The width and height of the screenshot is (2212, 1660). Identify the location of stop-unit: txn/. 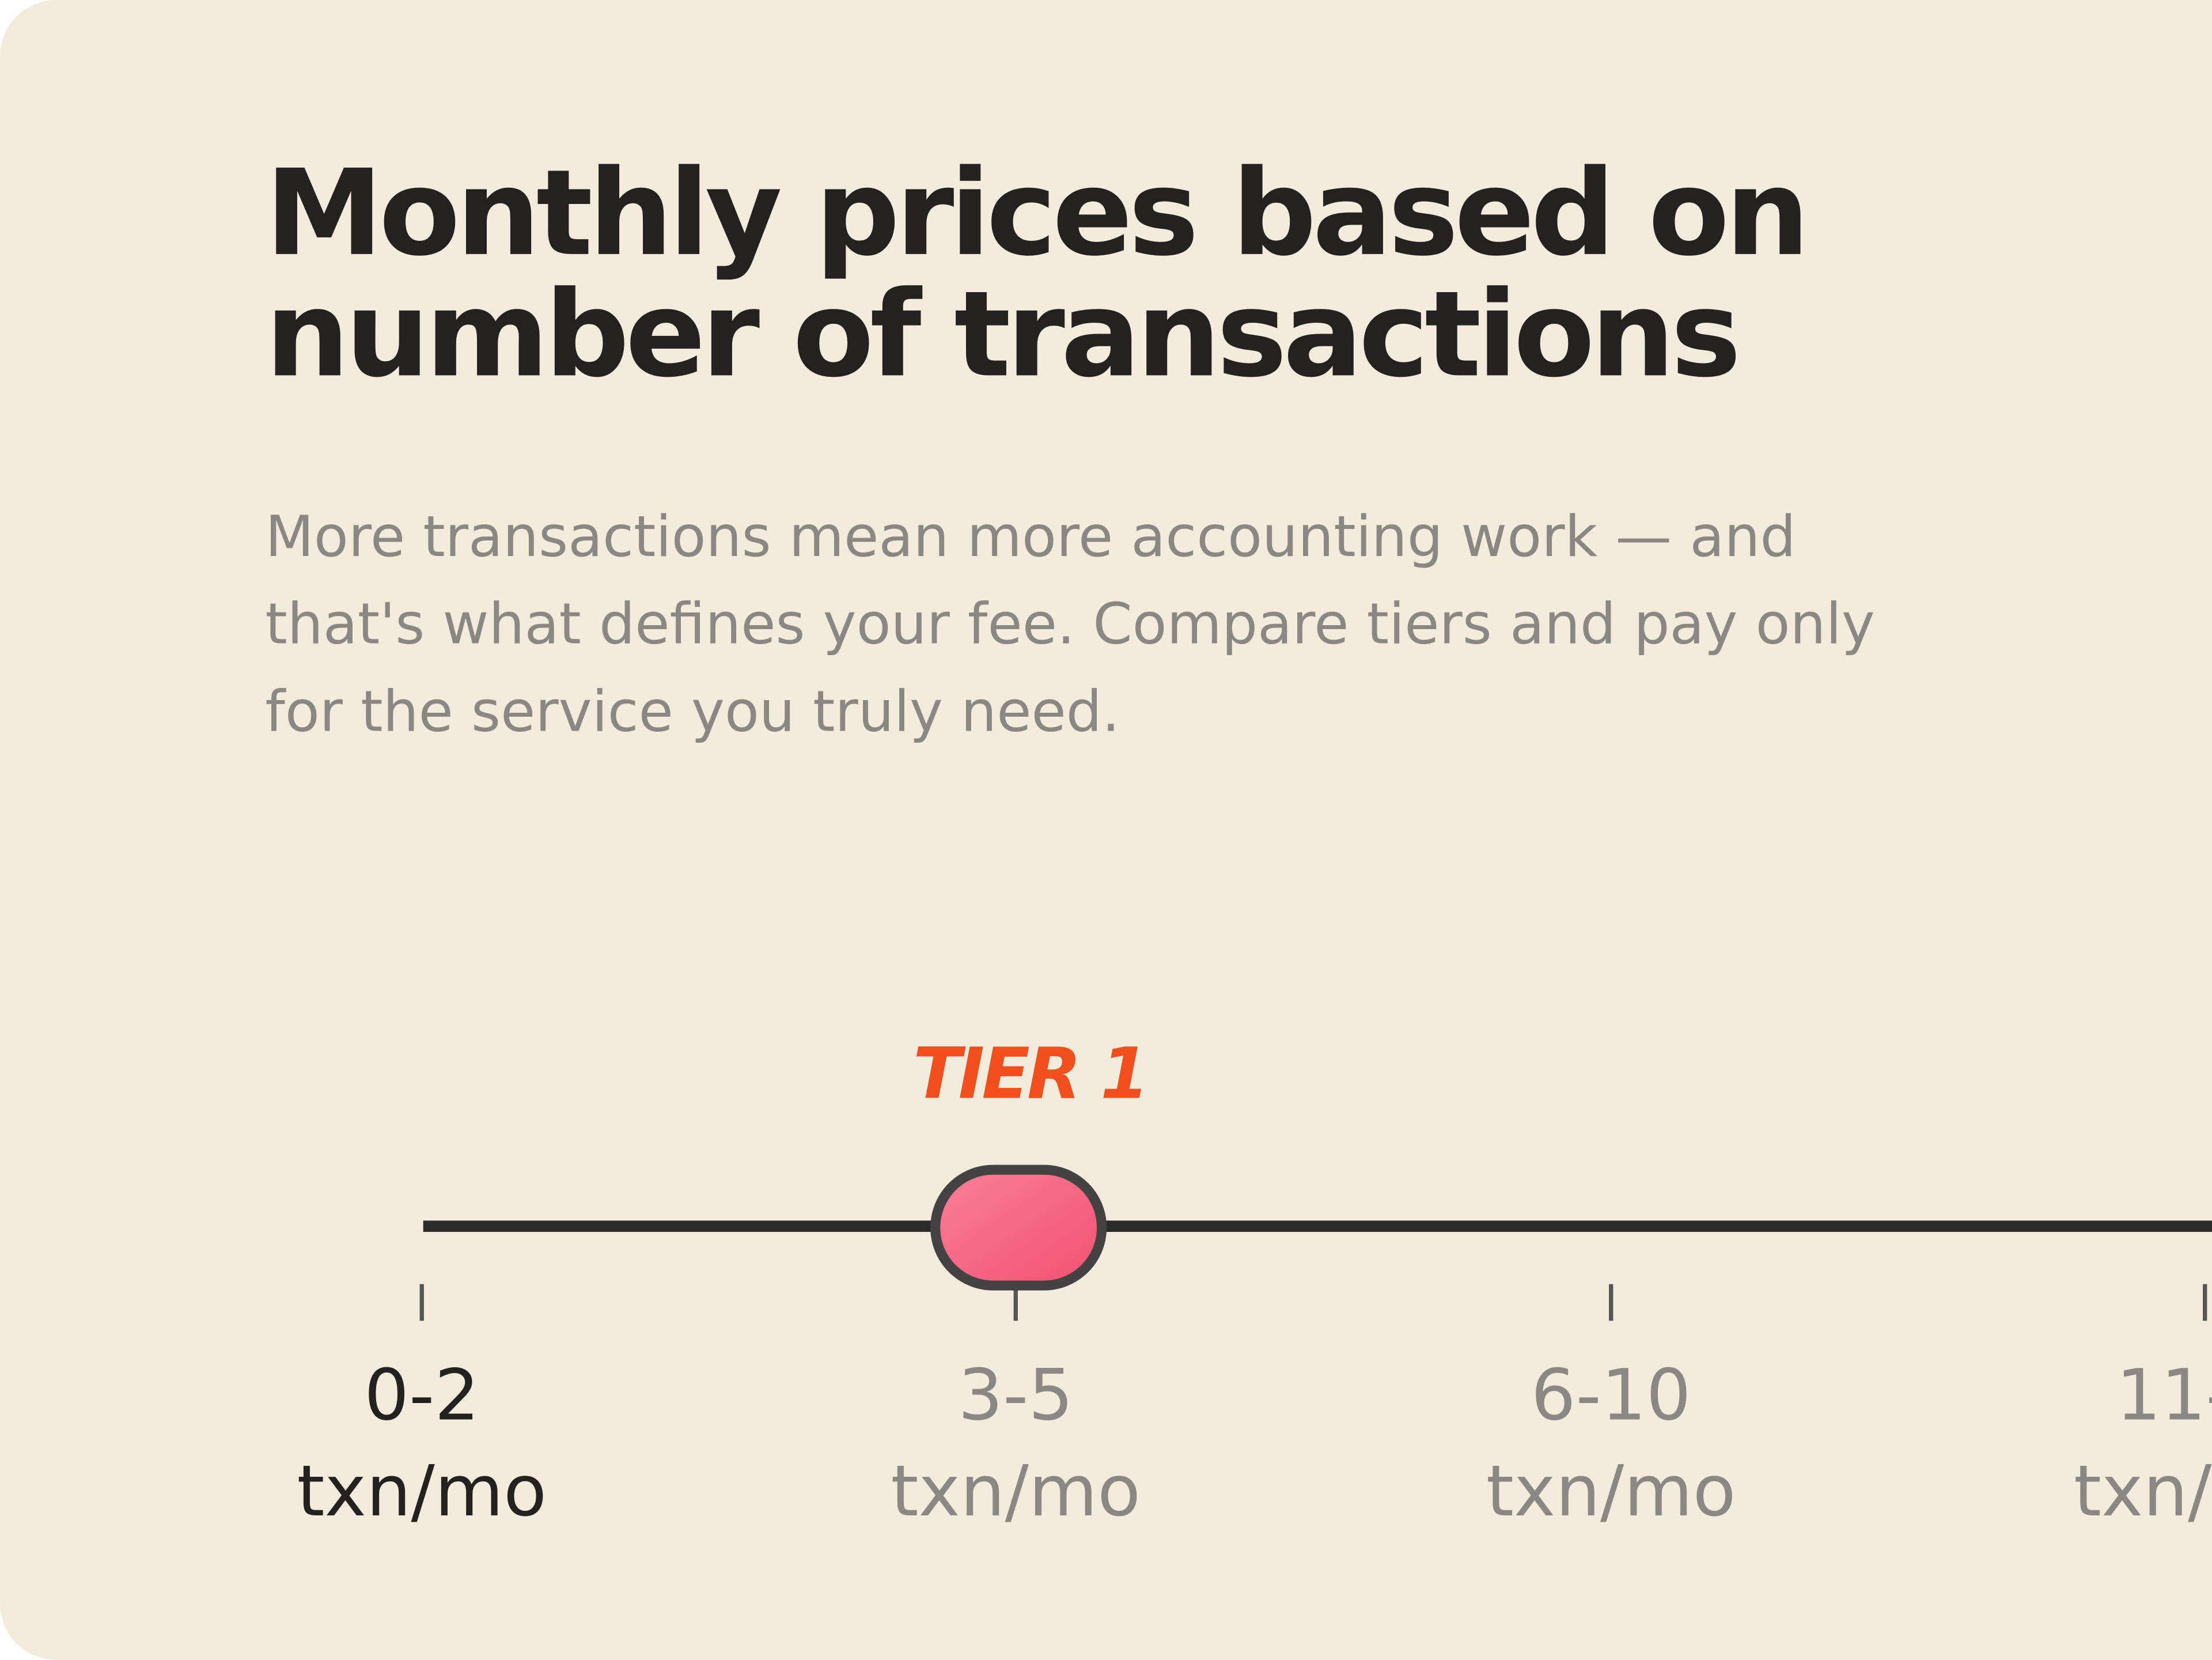
(2143, 1491).